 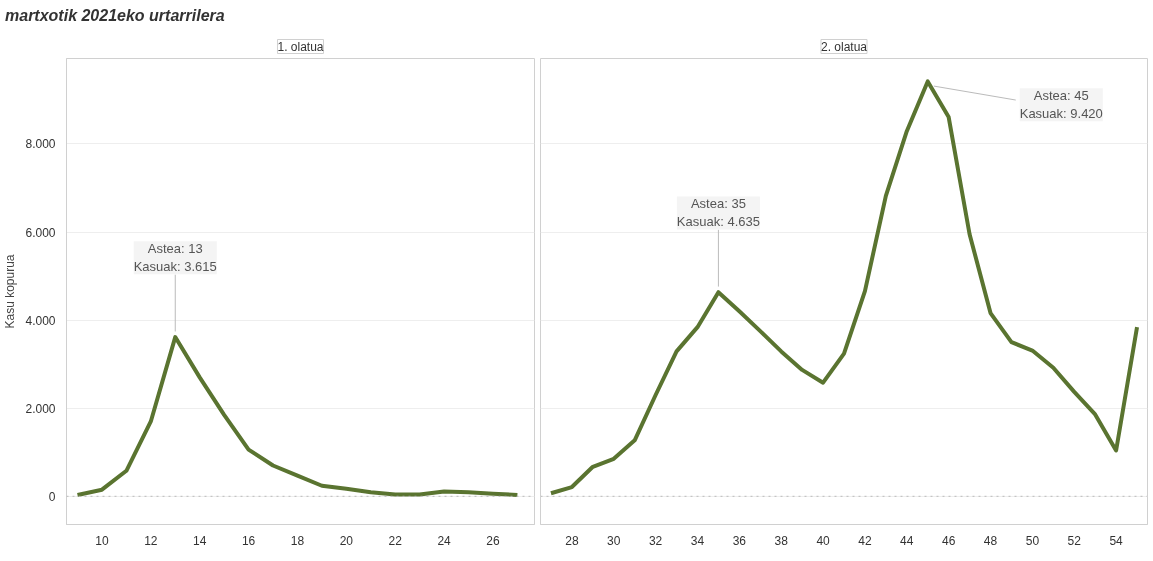 What do you see at coordinates (40, 232) in the screenshot?
I see `y-tick-label: 6.000` at bounding box center [40, 232].